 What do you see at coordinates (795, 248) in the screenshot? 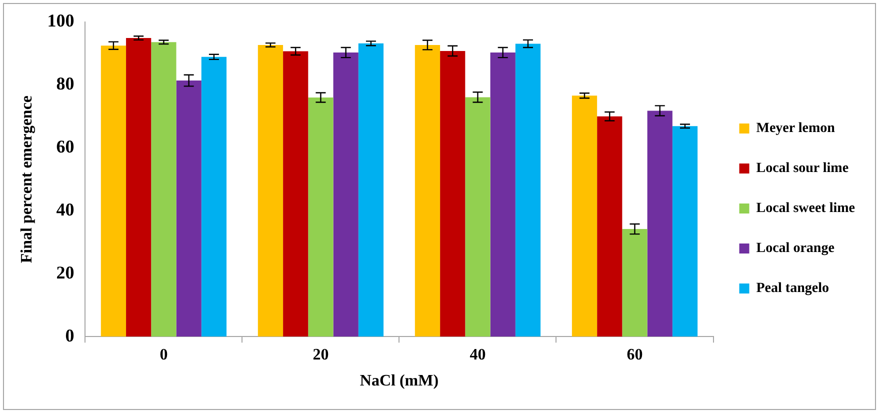
I see `legend-label: Local orange` at bounding box center [795, 248].